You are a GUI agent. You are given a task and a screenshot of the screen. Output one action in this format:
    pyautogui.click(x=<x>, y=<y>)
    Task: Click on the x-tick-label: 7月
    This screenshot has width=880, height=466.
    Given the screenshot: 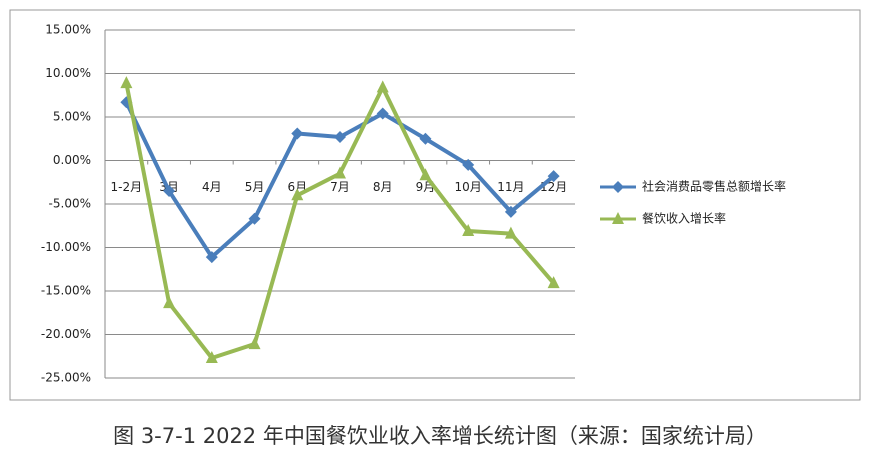 What is the action you would take?
    pyautogui.click(x=340, y=187)
    